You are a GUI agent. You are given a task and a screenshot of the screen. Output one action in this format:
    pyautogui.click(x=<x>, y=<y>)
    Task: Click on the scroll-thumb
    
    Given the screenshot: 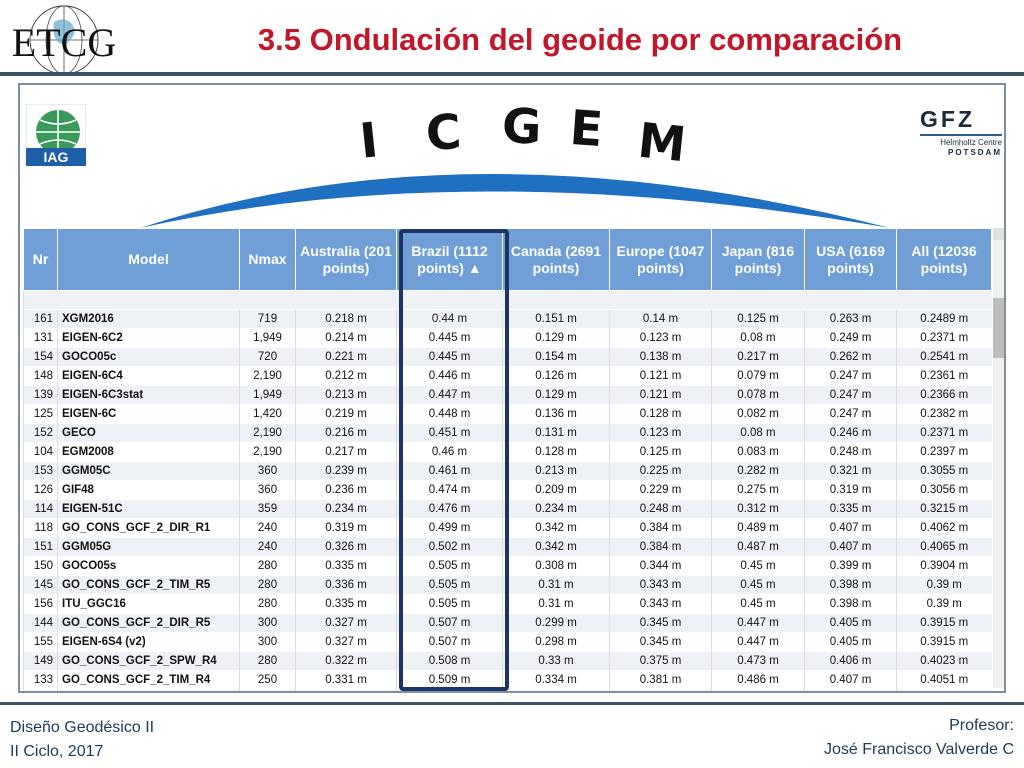 What is the action you would take?
    pyautogui.click(x=998, y=328)
    